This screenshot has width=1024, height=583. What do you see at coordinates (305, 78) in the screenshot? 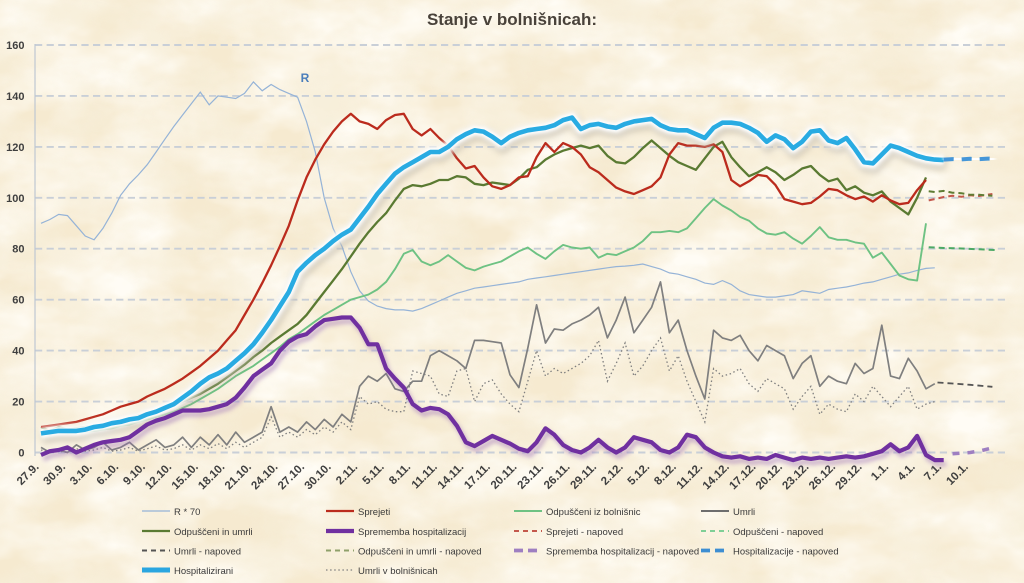
I see `svg-text: R` at bounding box center [305, 78].